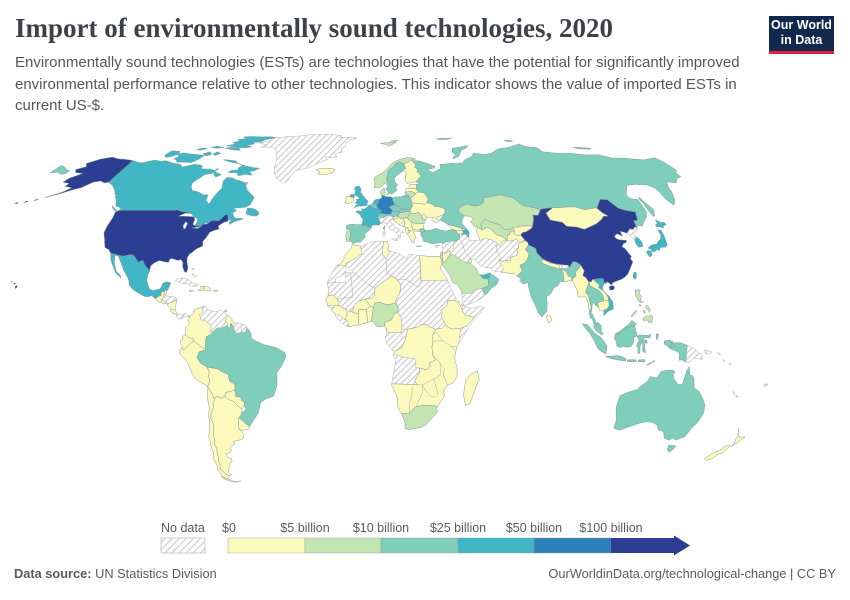  I want to click on svg-text: $0, so click(229, 528).